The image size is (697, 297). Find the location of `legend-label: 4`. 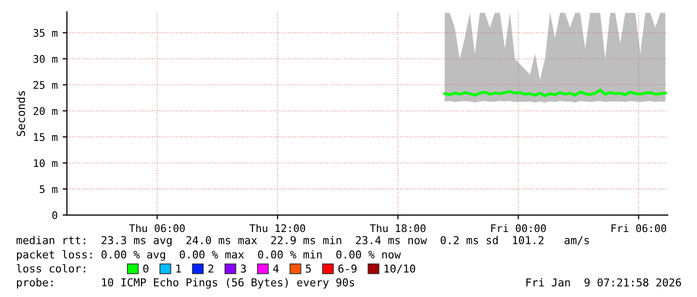

legend-label: 4 is located at coordinates (276, 268).